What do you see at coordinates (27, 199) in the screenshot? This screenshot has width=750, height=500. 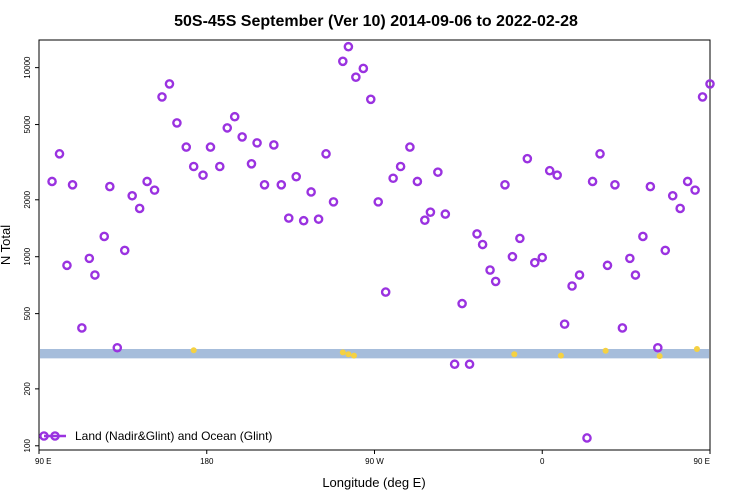 I see `y-tick-label: 2000` at bounding box center [27, 199].